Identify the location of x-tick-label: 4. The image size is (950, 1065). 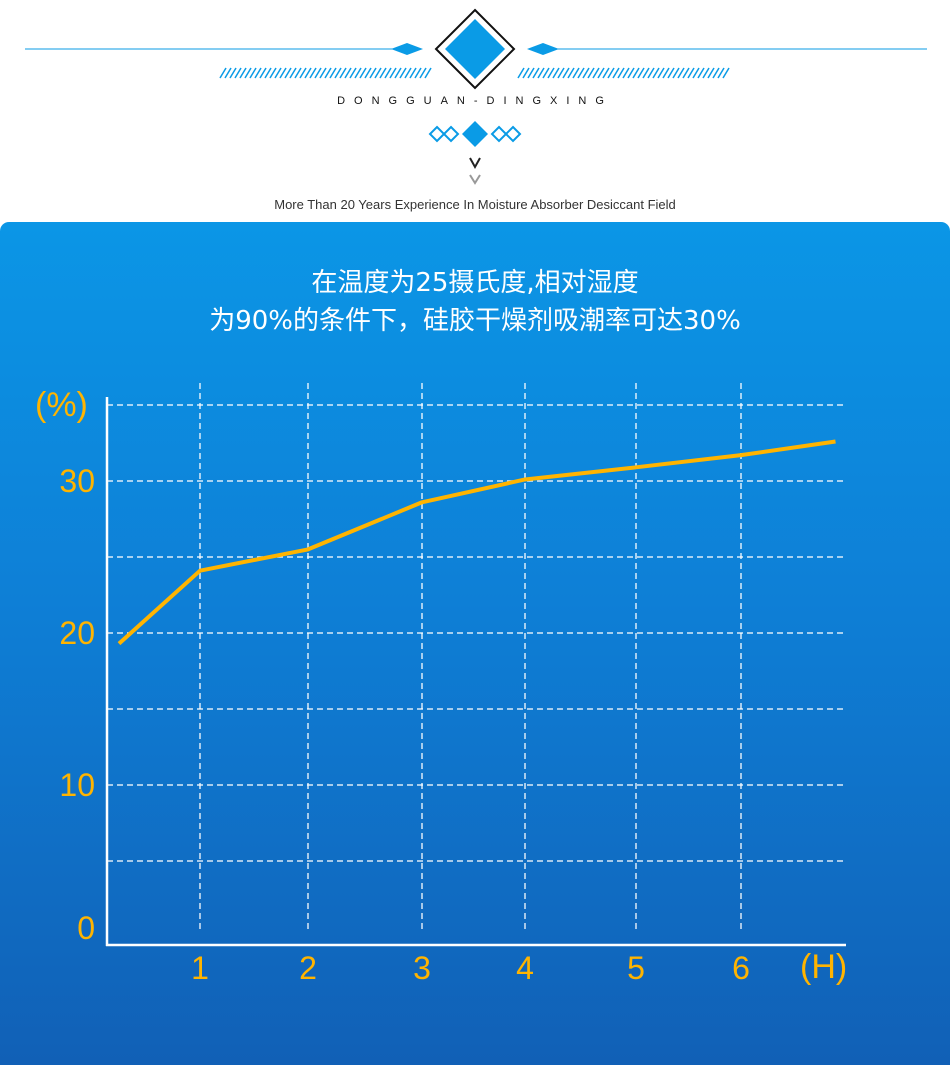
(525, 968).